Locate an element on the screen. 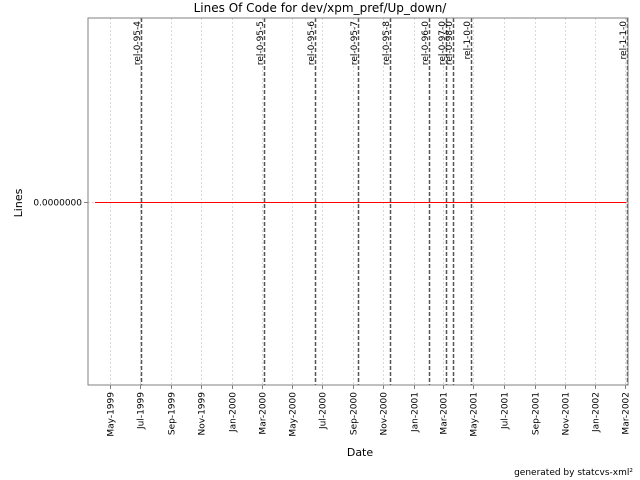 The height and width of the screenshot is (480, 640). tag-label: rel-0-95-7 is located at coordinates (355, 43).